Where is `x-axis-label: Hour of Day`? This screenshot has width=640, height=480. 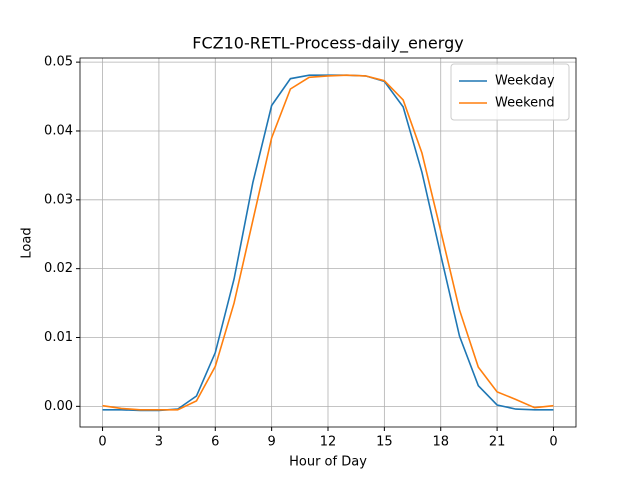 x-axis-label: Hour of Day is located at coordinates (328, 462).